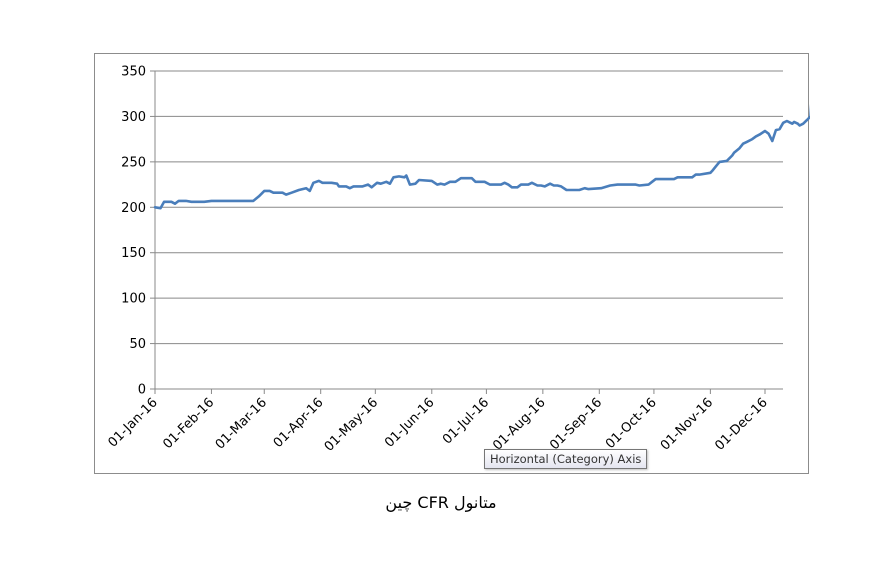 This screenshot has height=567, width=882. I want to click on x-tick-label: 01-Sep-16, so click(576, 424).